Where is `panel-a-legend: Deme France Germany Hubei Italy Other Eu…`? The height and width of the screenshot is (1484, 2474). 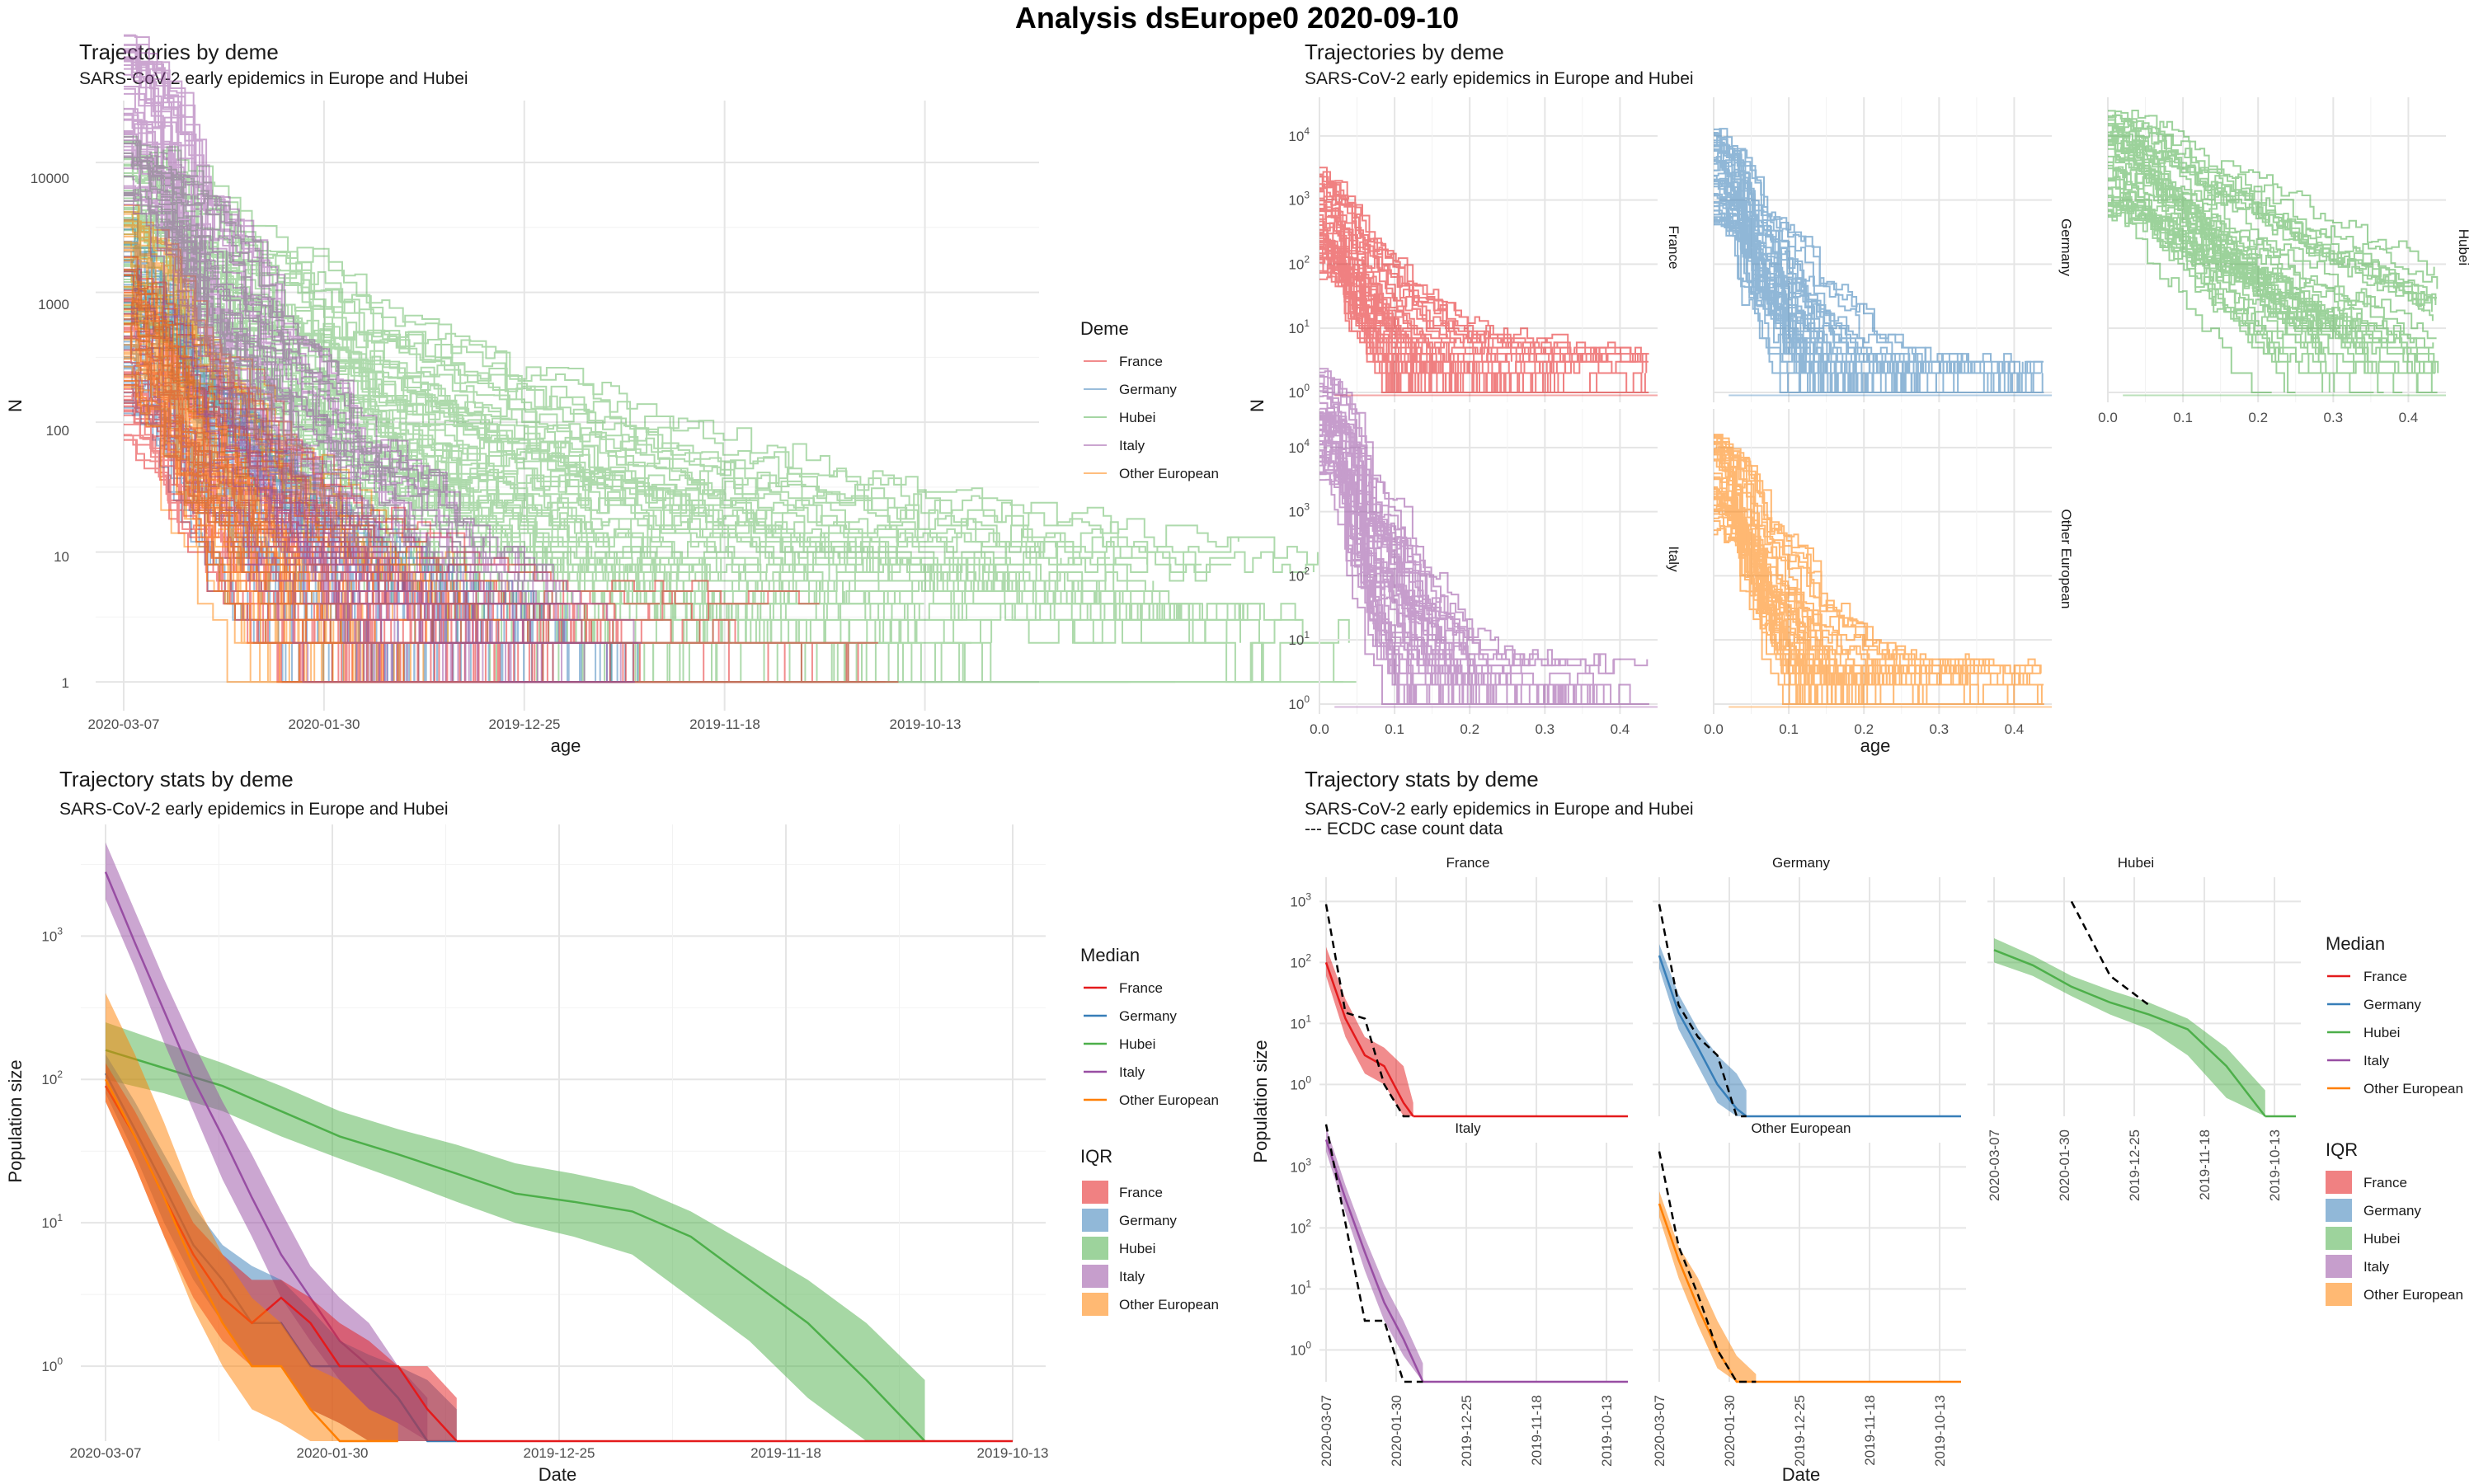
panel-a-legend: Deme France Germany Hubei Italy Other Eu… is located at coordinates (1149, 399).